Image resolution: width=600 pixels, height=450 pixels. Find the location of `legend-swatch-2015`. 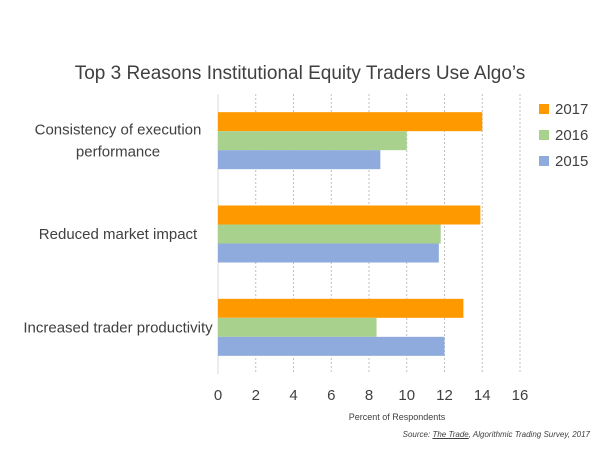

legend-swatch-2015 is located at coordinates (544, 161).